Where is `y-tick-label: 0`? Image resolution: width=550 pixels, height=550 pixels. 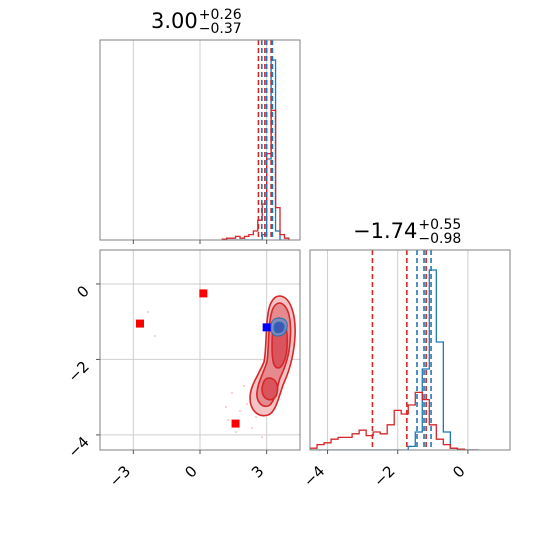
y-tick-label: 0 is located at coordinates (82, 291).